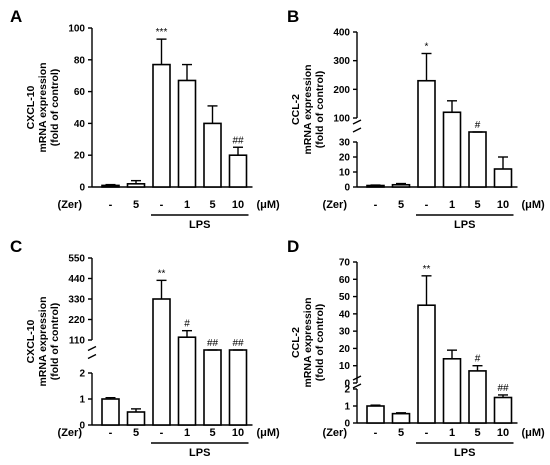 This screenshot has height=465, width=550. I want to click on significance-label: *, so click(427, 47).